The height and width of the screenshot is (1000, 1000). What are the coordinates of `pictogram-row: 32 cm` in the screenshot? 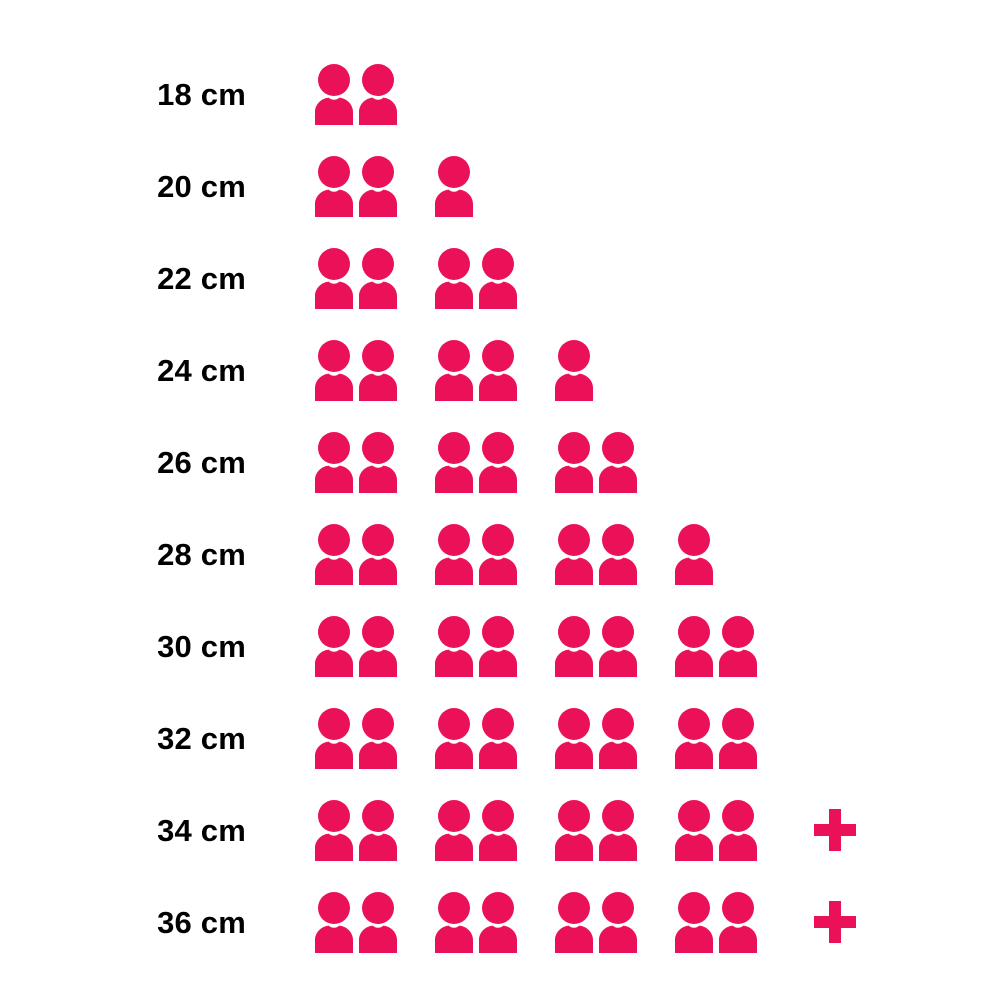 It's located at (500, 738).